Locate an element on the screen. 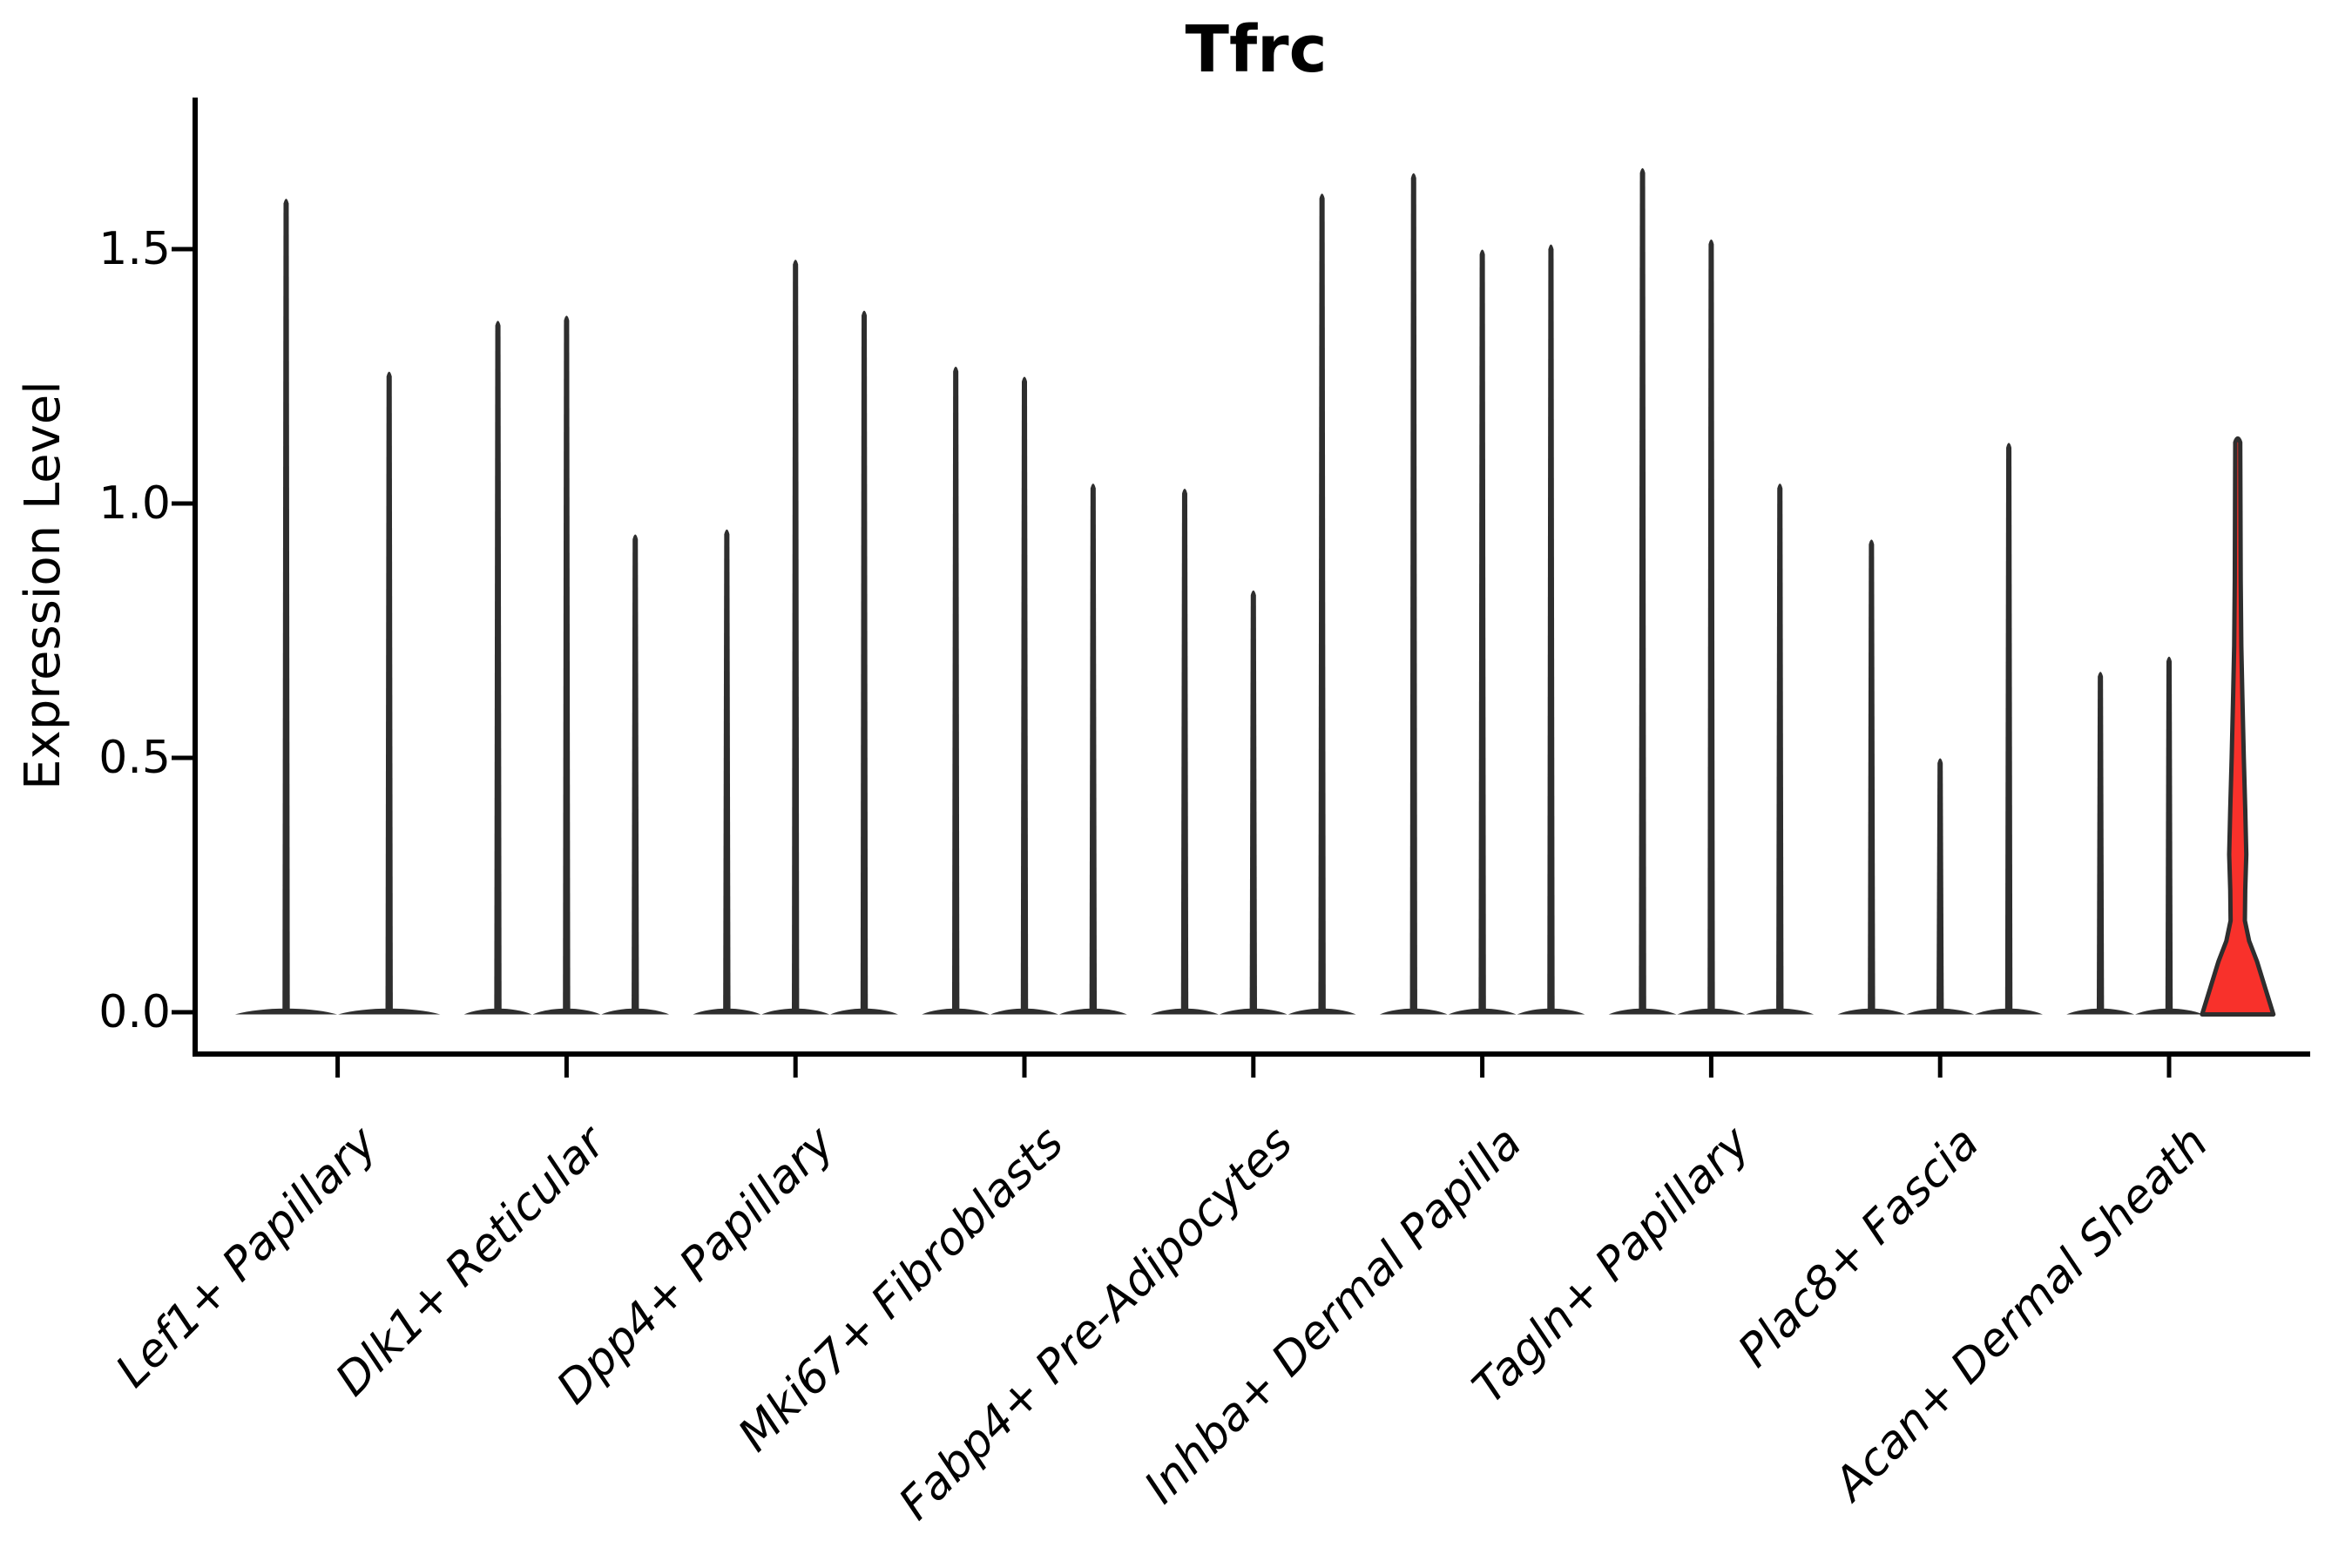 The height and width of the screenshot is (1568, 2352). plot-title: Tfrc is located at coordinates (1256, 49).